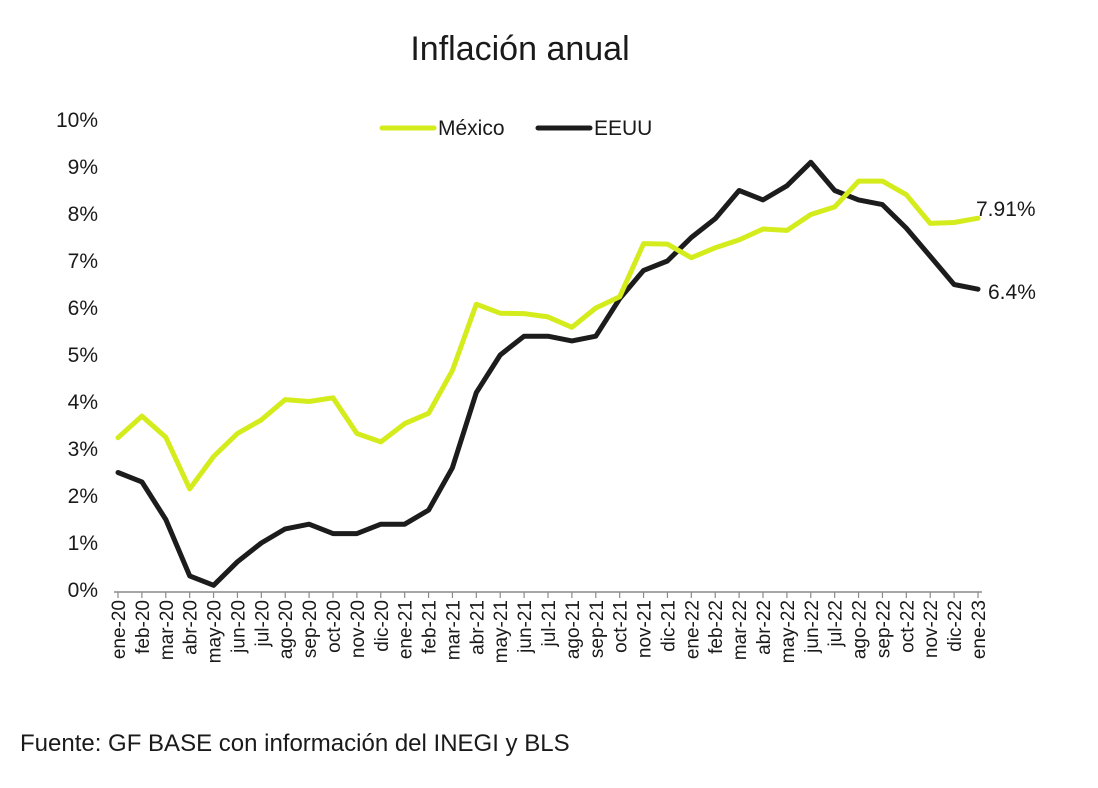 This screenshot has width=1098, height=788. I want to click on end-labels: 7.91% 6.4%, so click(1006, 251).